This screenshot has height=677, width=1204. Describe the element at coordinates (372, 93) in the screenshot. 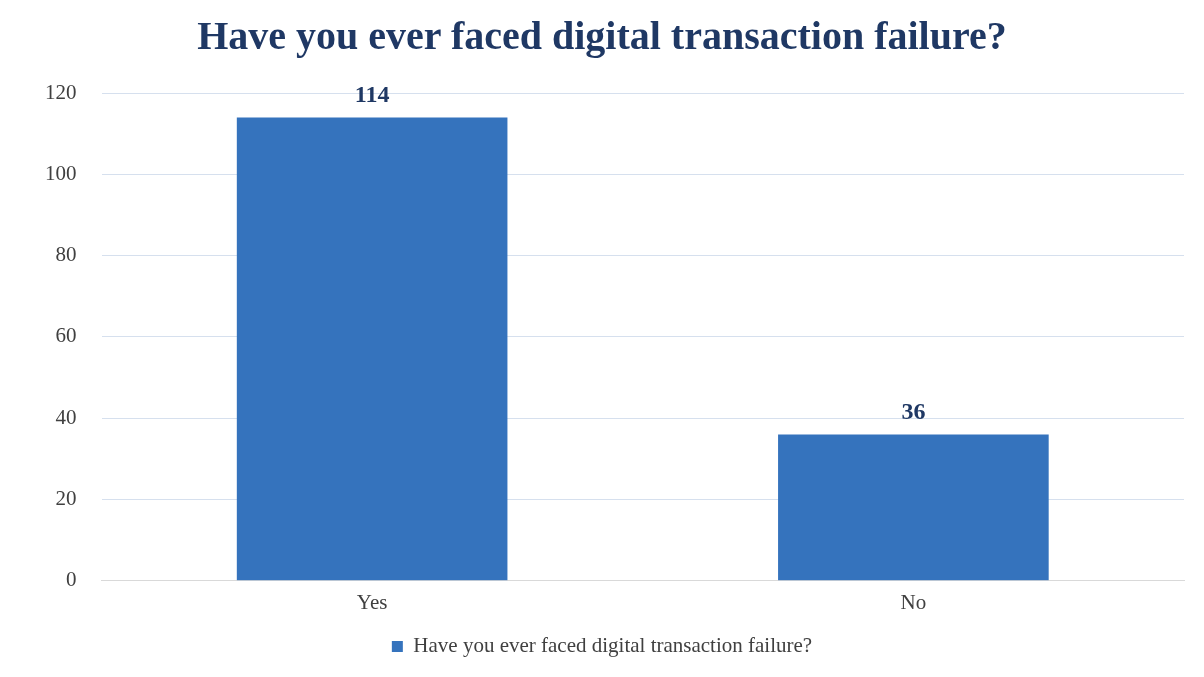

I see `data-label: 114` at that location.